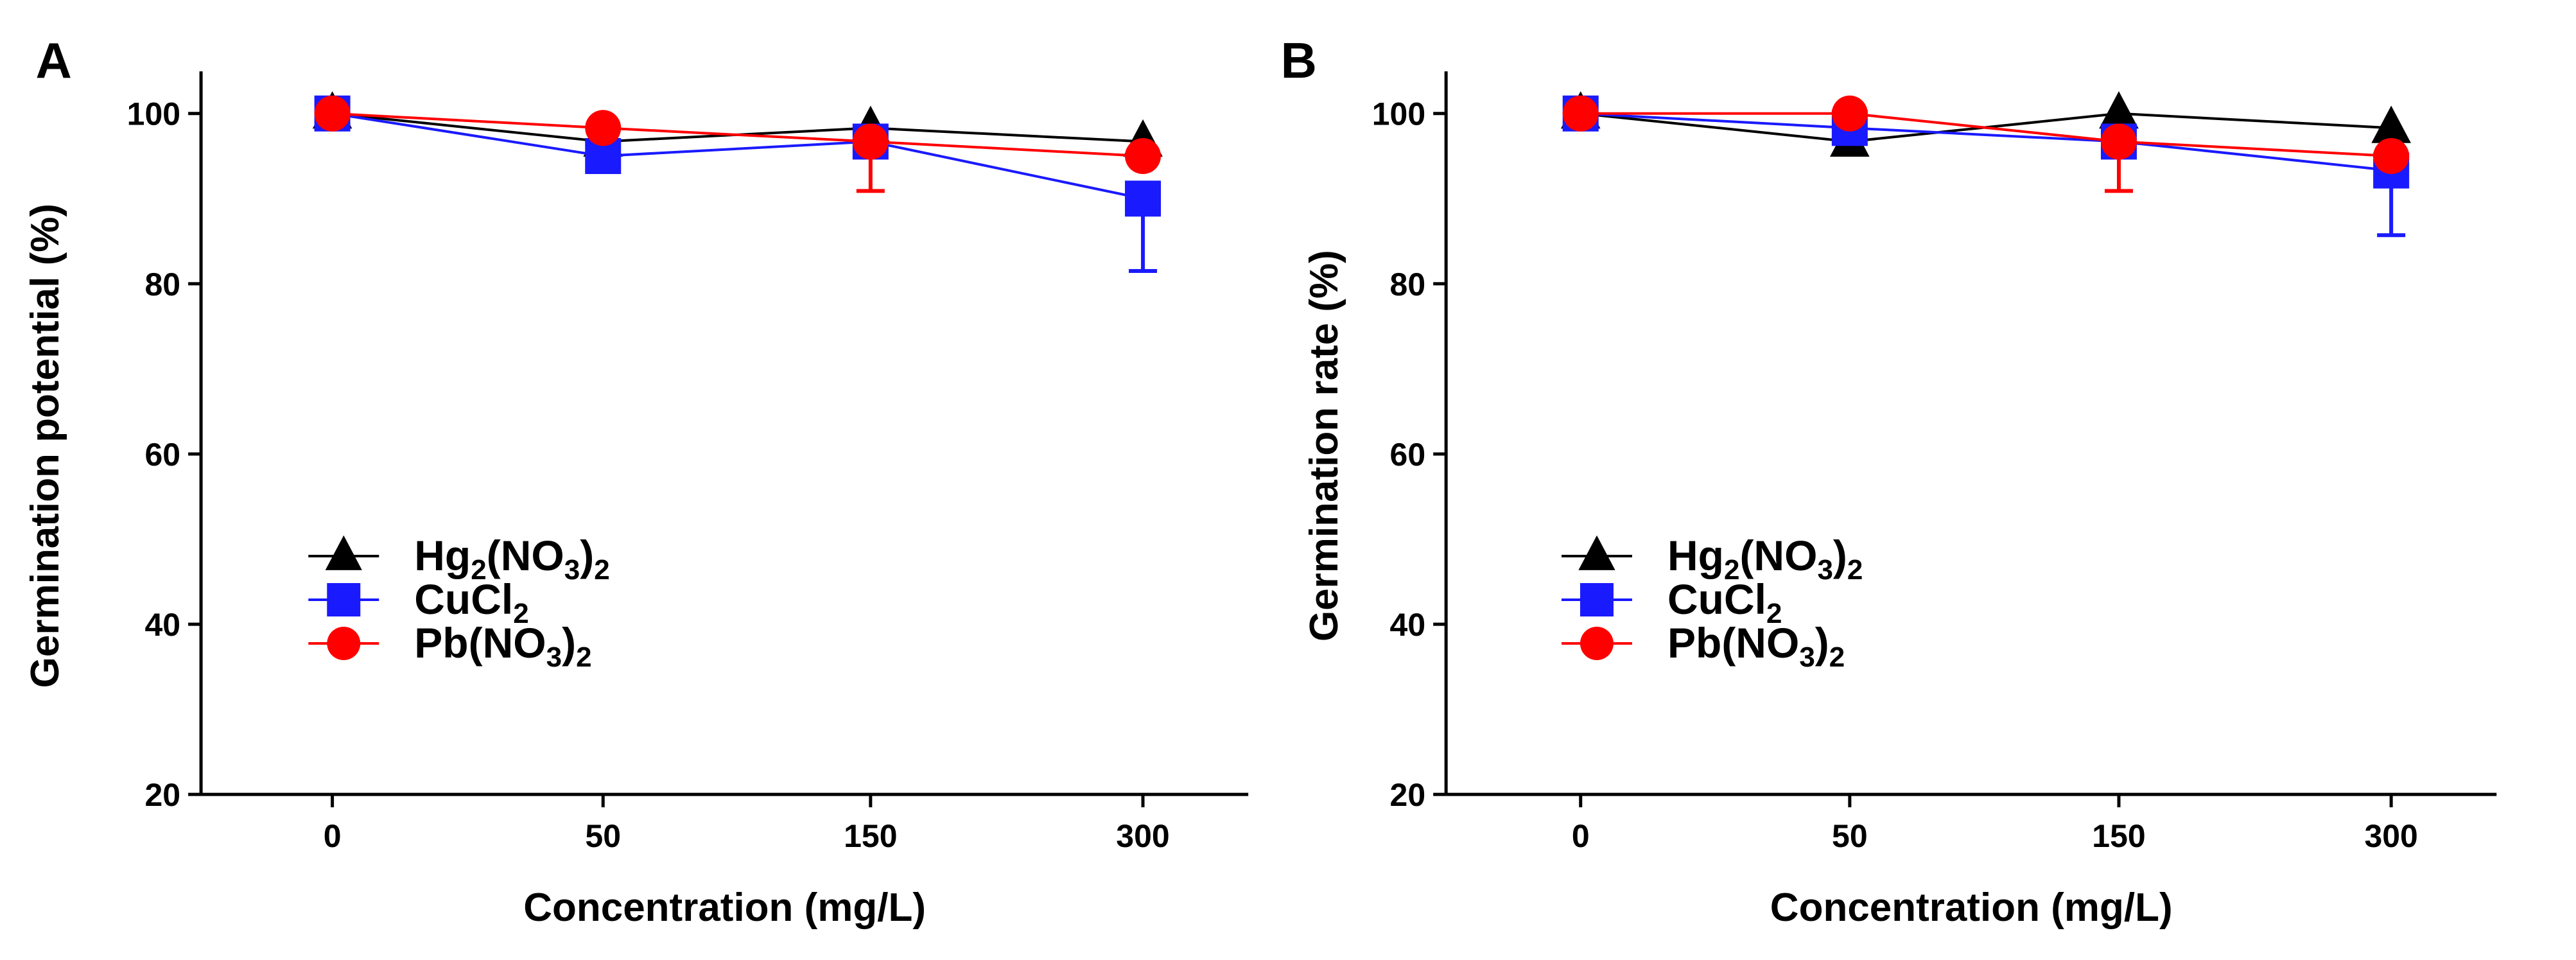  Describe the element at coordinates (54, 61) in the screenshot. I see `panel-label: A` at that location.